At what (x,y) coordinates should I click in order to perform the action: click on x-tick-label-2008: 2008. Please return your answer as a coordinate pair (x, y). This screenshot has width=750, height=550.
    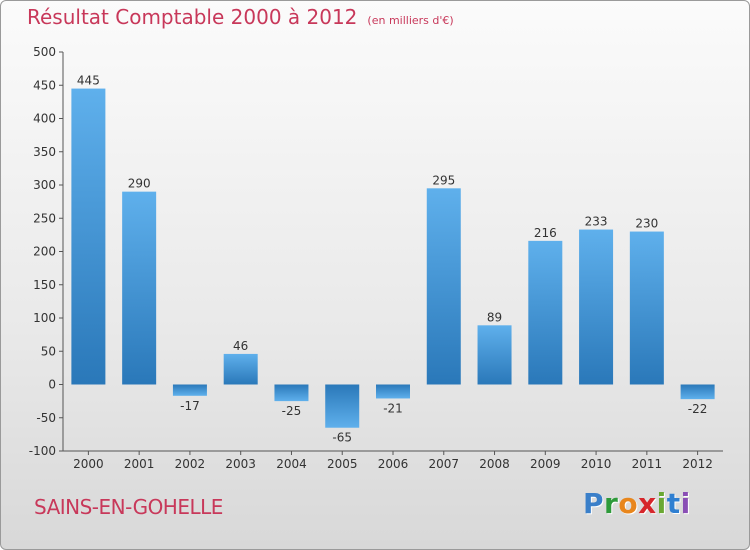
    Looking at the image, I should click on (494, 464).